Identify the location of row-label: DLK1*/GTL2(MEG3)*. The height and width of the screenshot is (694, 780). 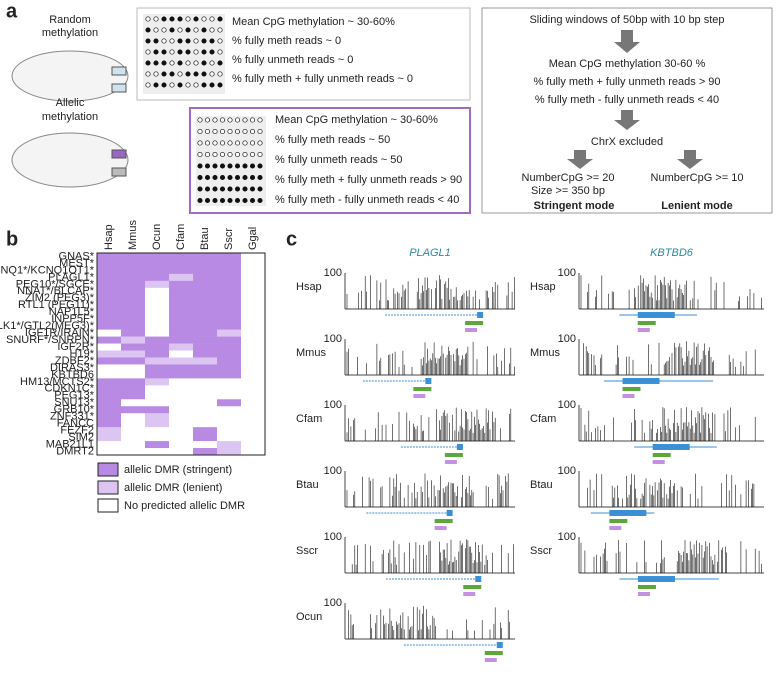
(47, 326).